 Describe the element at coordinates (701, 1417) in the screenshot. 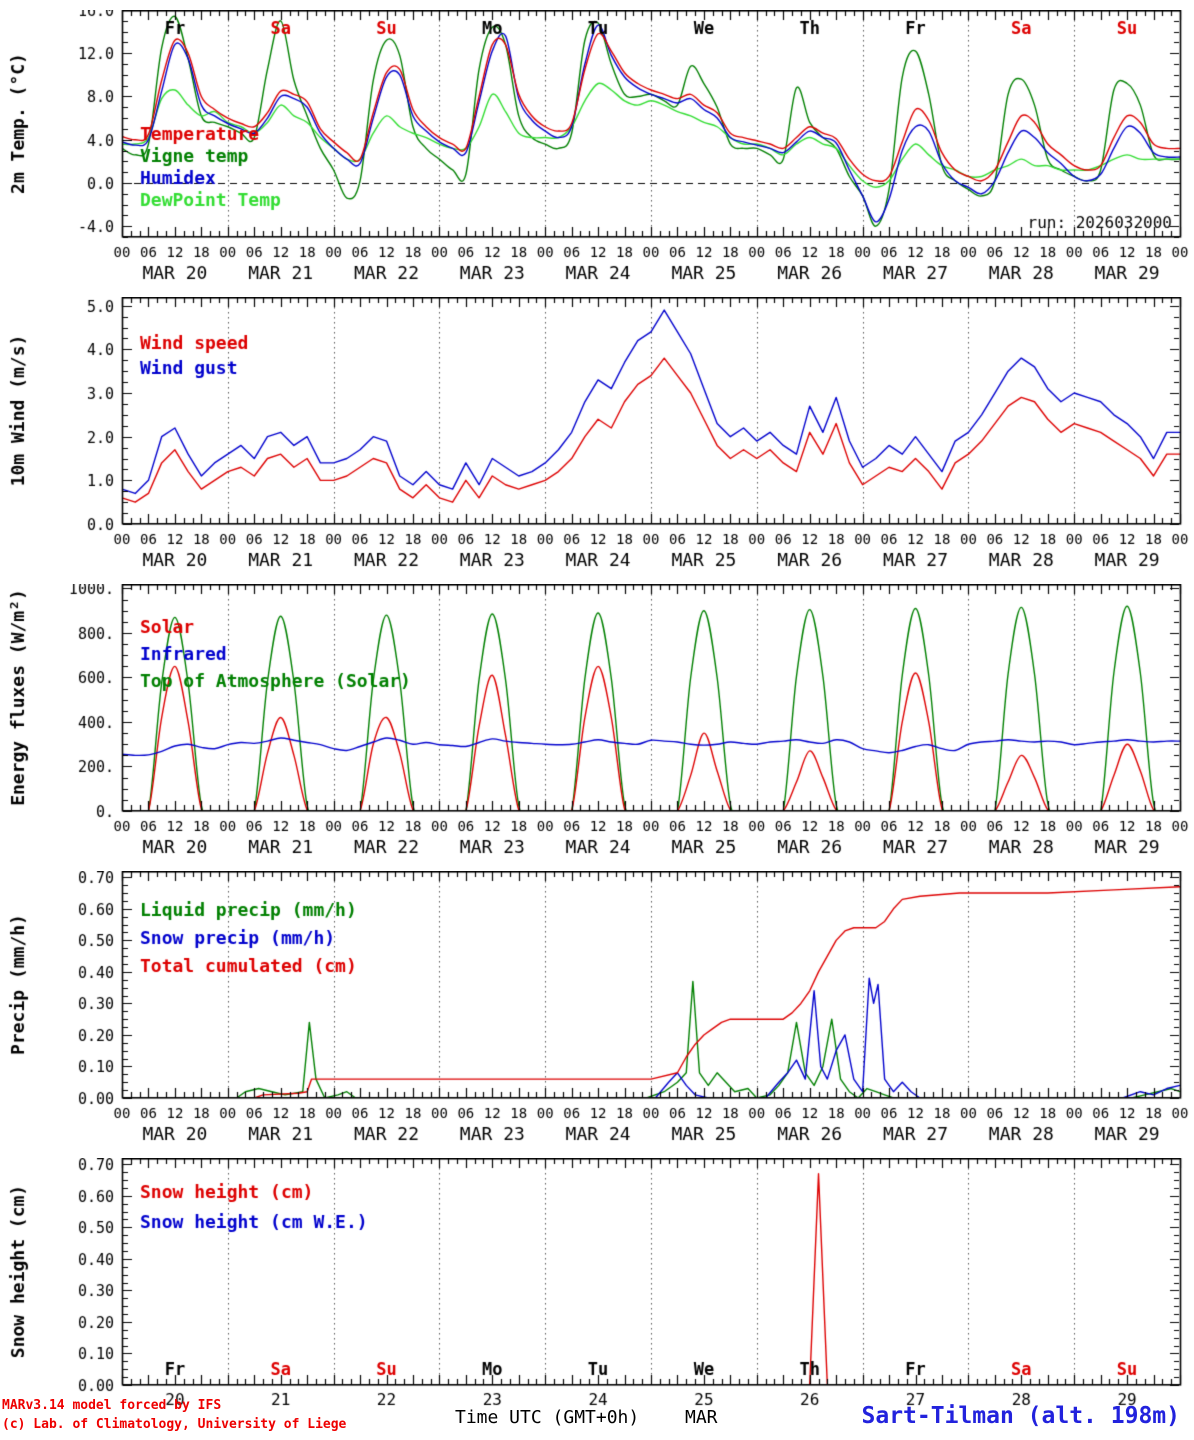

I see `month-label: MAR` at that location.